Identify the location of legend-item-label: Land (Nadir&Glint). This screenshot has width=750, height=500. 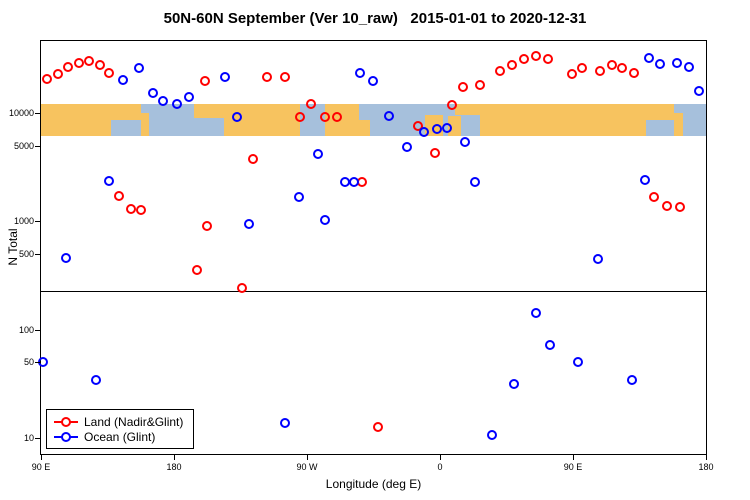
(134, 421).